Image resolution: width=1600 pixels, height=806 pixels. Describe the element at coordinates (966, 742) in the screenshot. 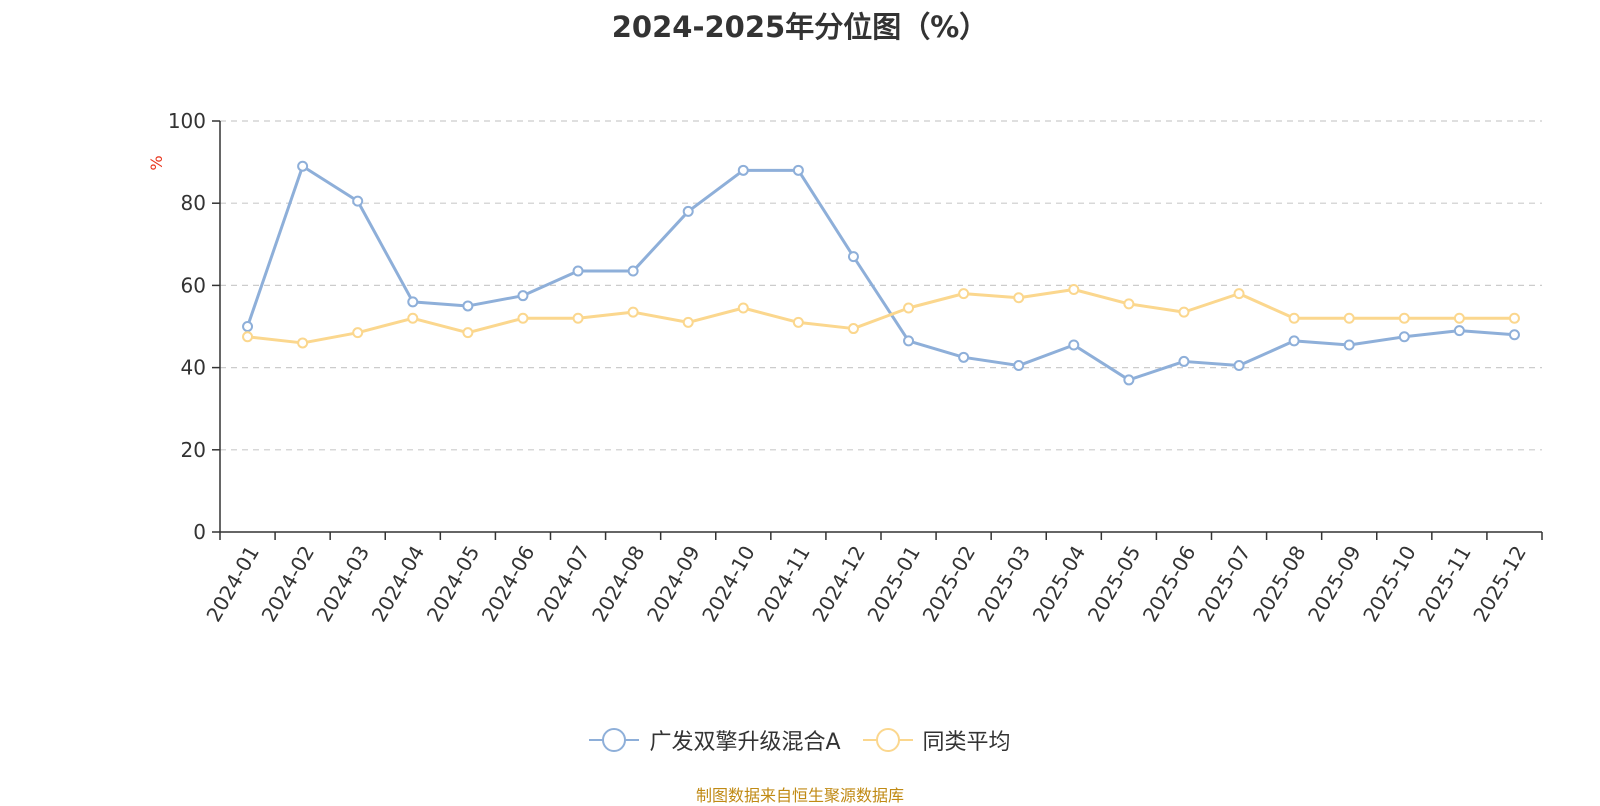

I see `legend-label-series-2: 同类平均` at that location.